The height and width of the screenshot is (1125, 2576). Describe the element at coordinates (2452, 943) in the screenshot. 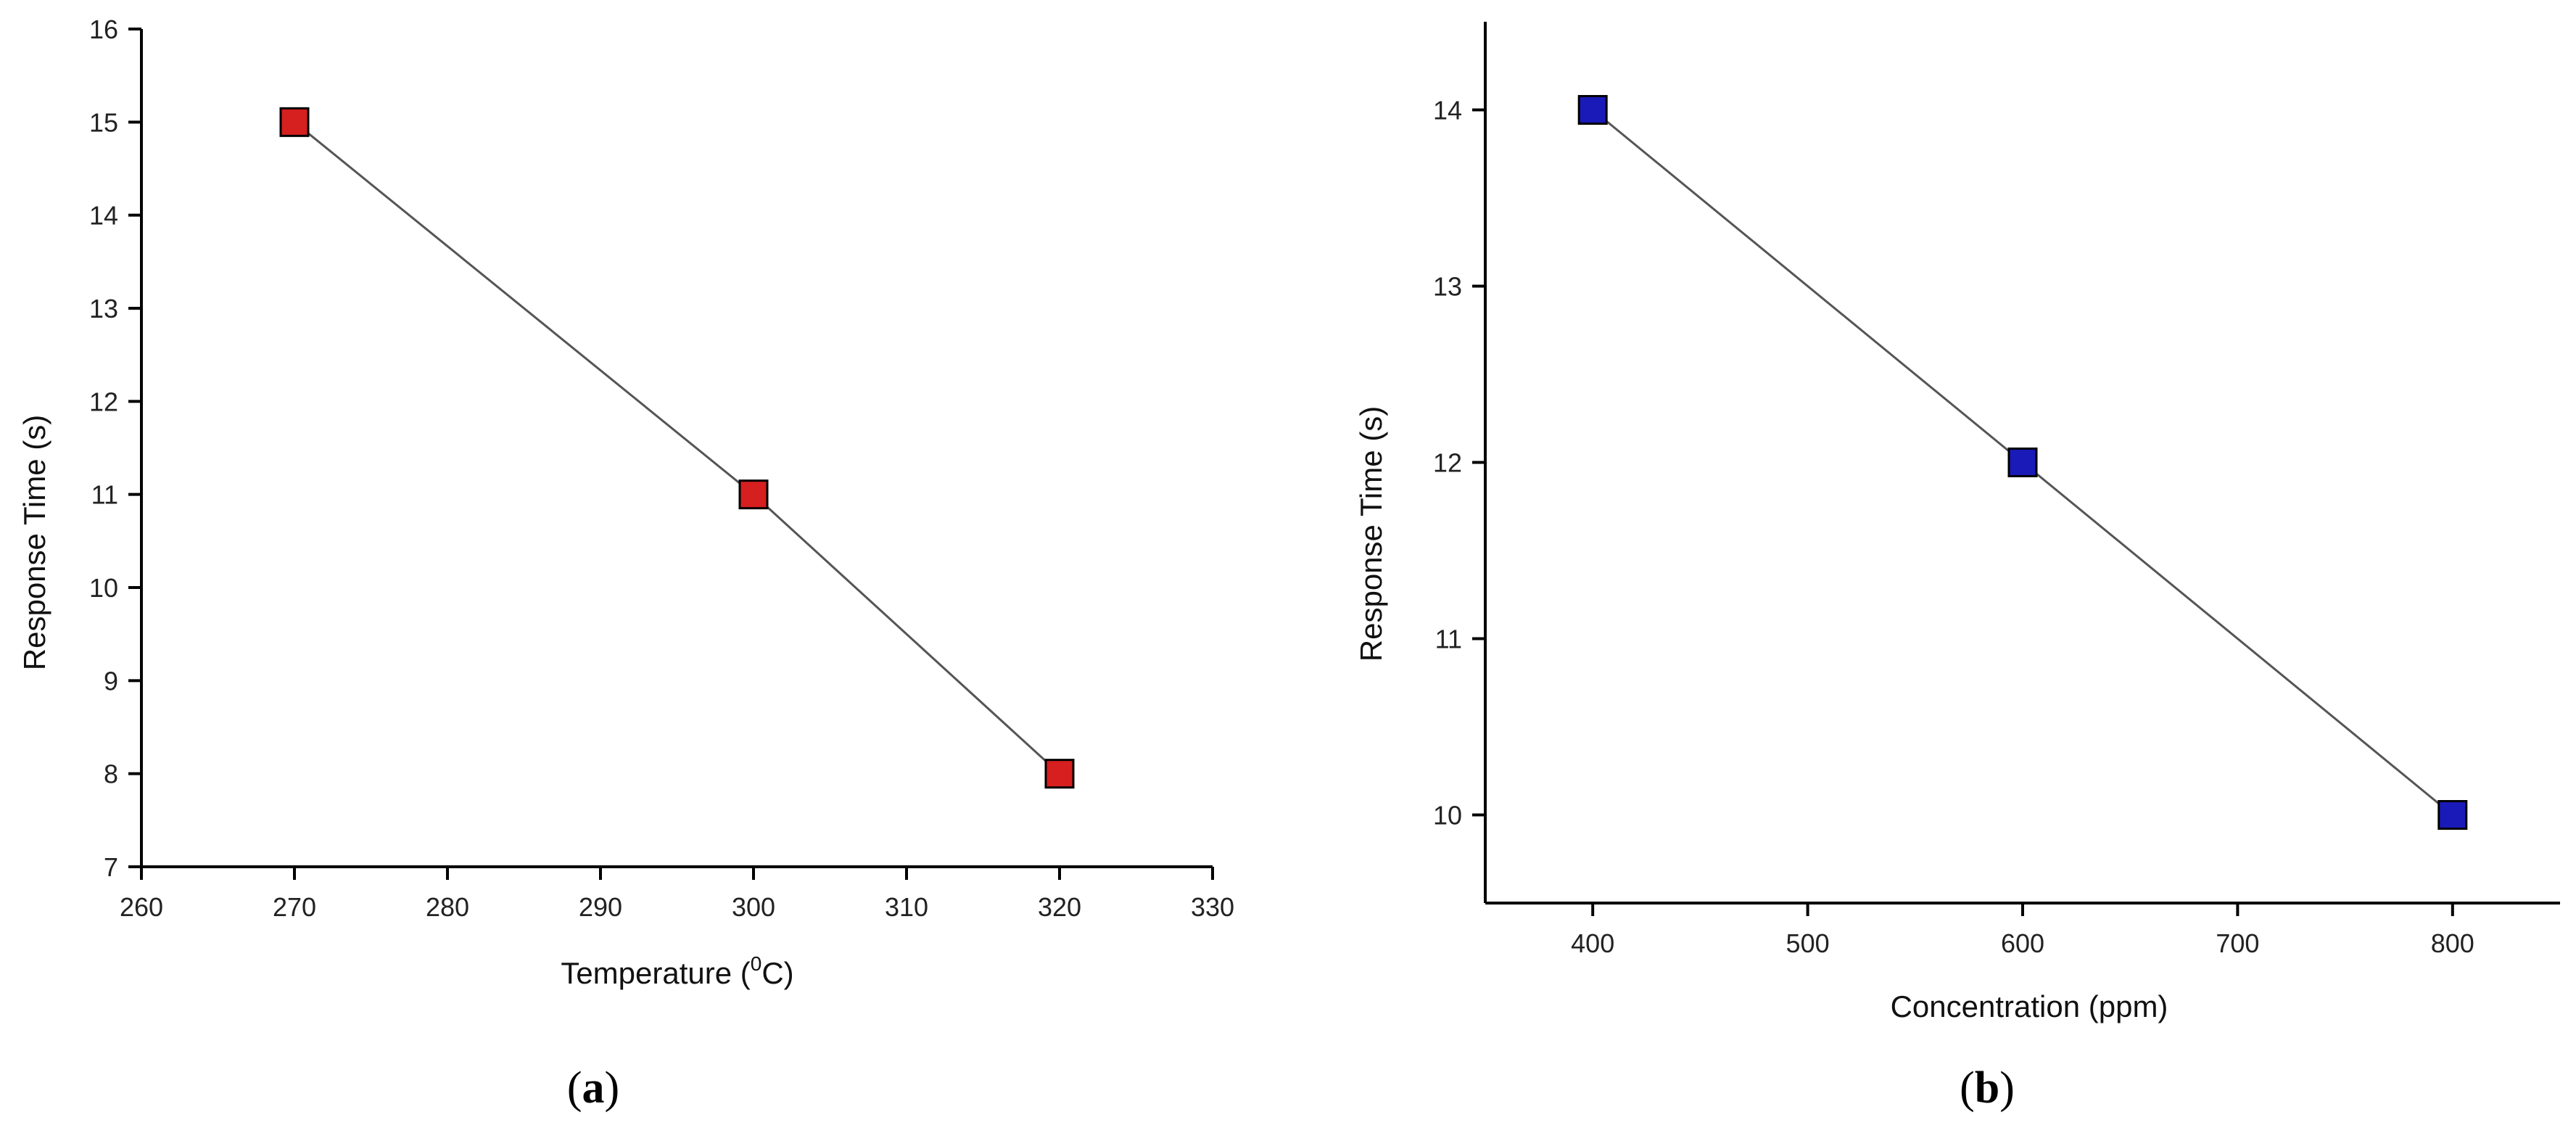

I see `chart-b-x-tick-label: 800` at that location.